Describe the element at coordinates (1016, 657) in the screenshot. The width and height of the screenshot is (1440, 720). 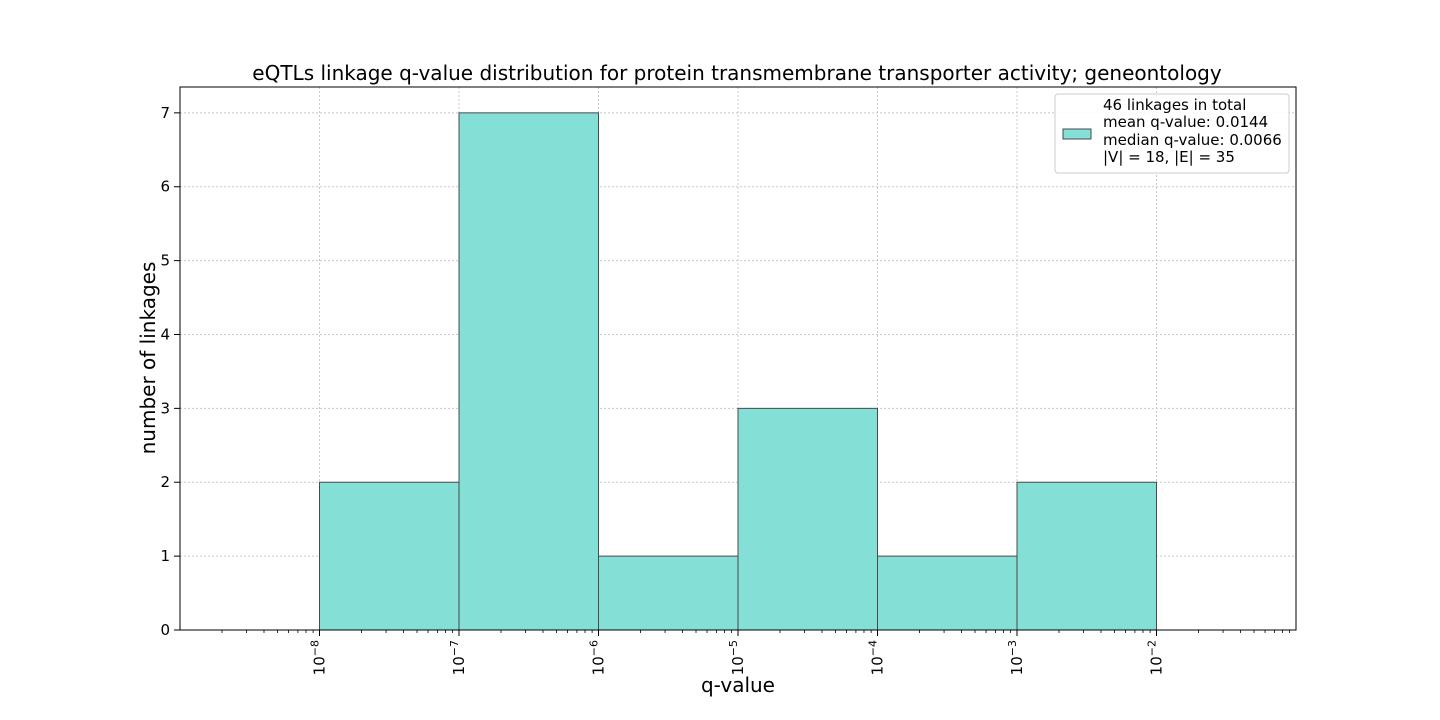
I see `x-tick-label: 10−3` at that location.